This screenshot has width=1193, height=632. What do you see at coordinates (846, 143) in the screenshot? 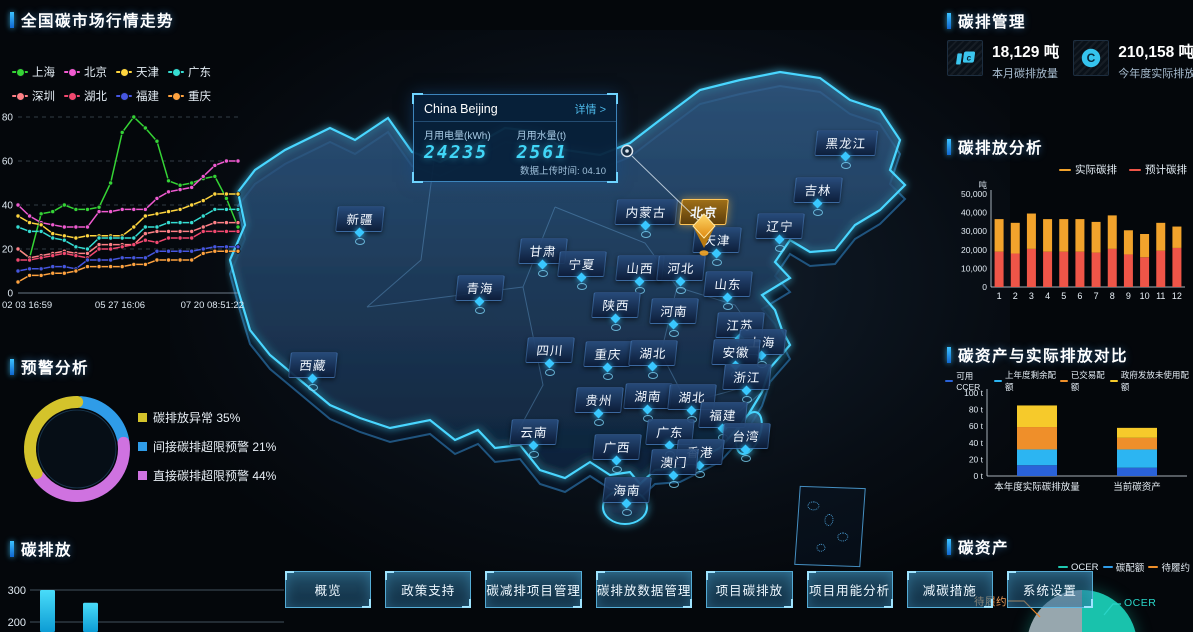
I see `map-province-label: 黑龙江` at bounding box center [846, 143].